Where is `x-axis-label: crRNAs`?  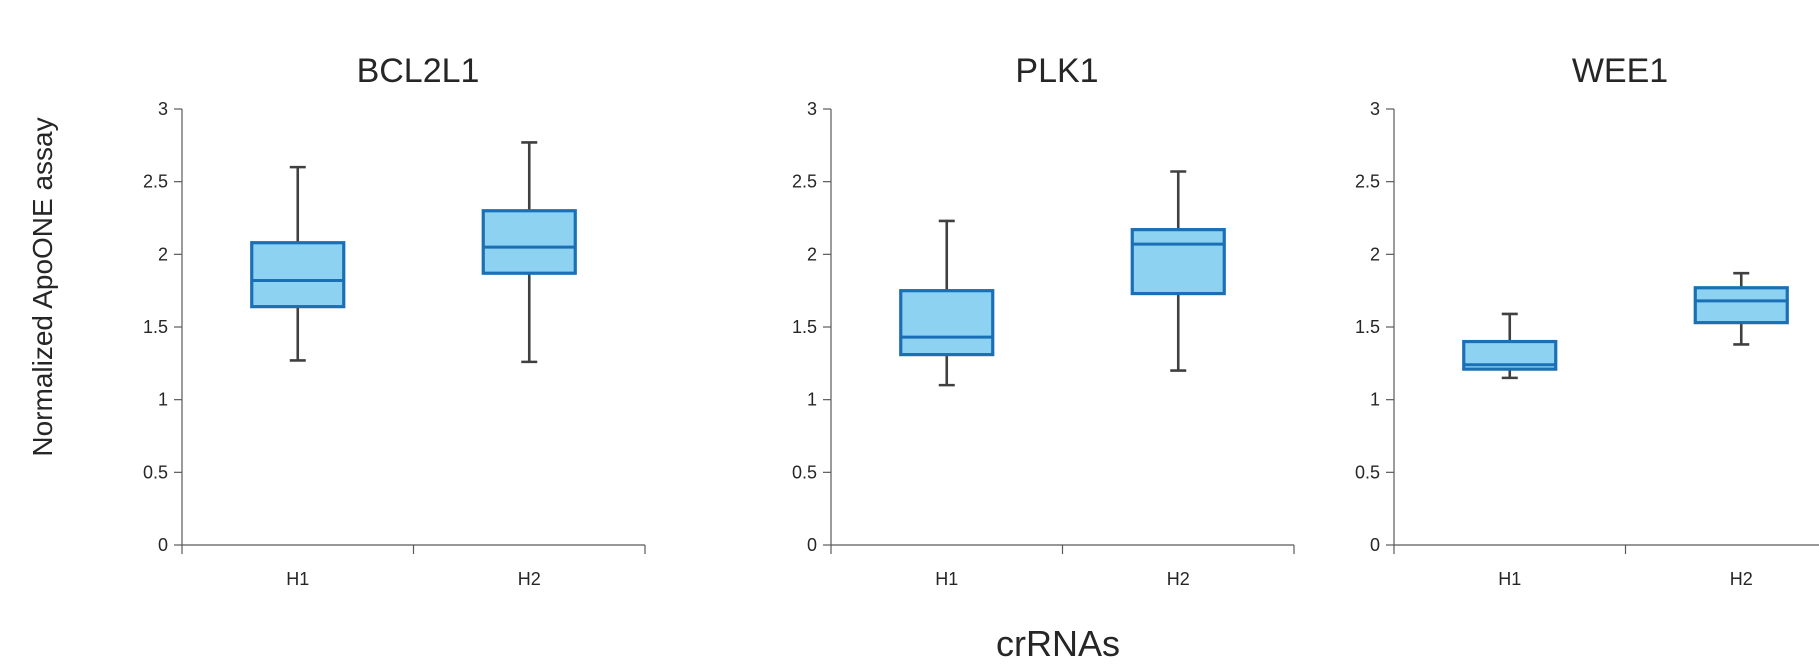 x-axis-label: crRNAs is located at coordinates (1058, 643).